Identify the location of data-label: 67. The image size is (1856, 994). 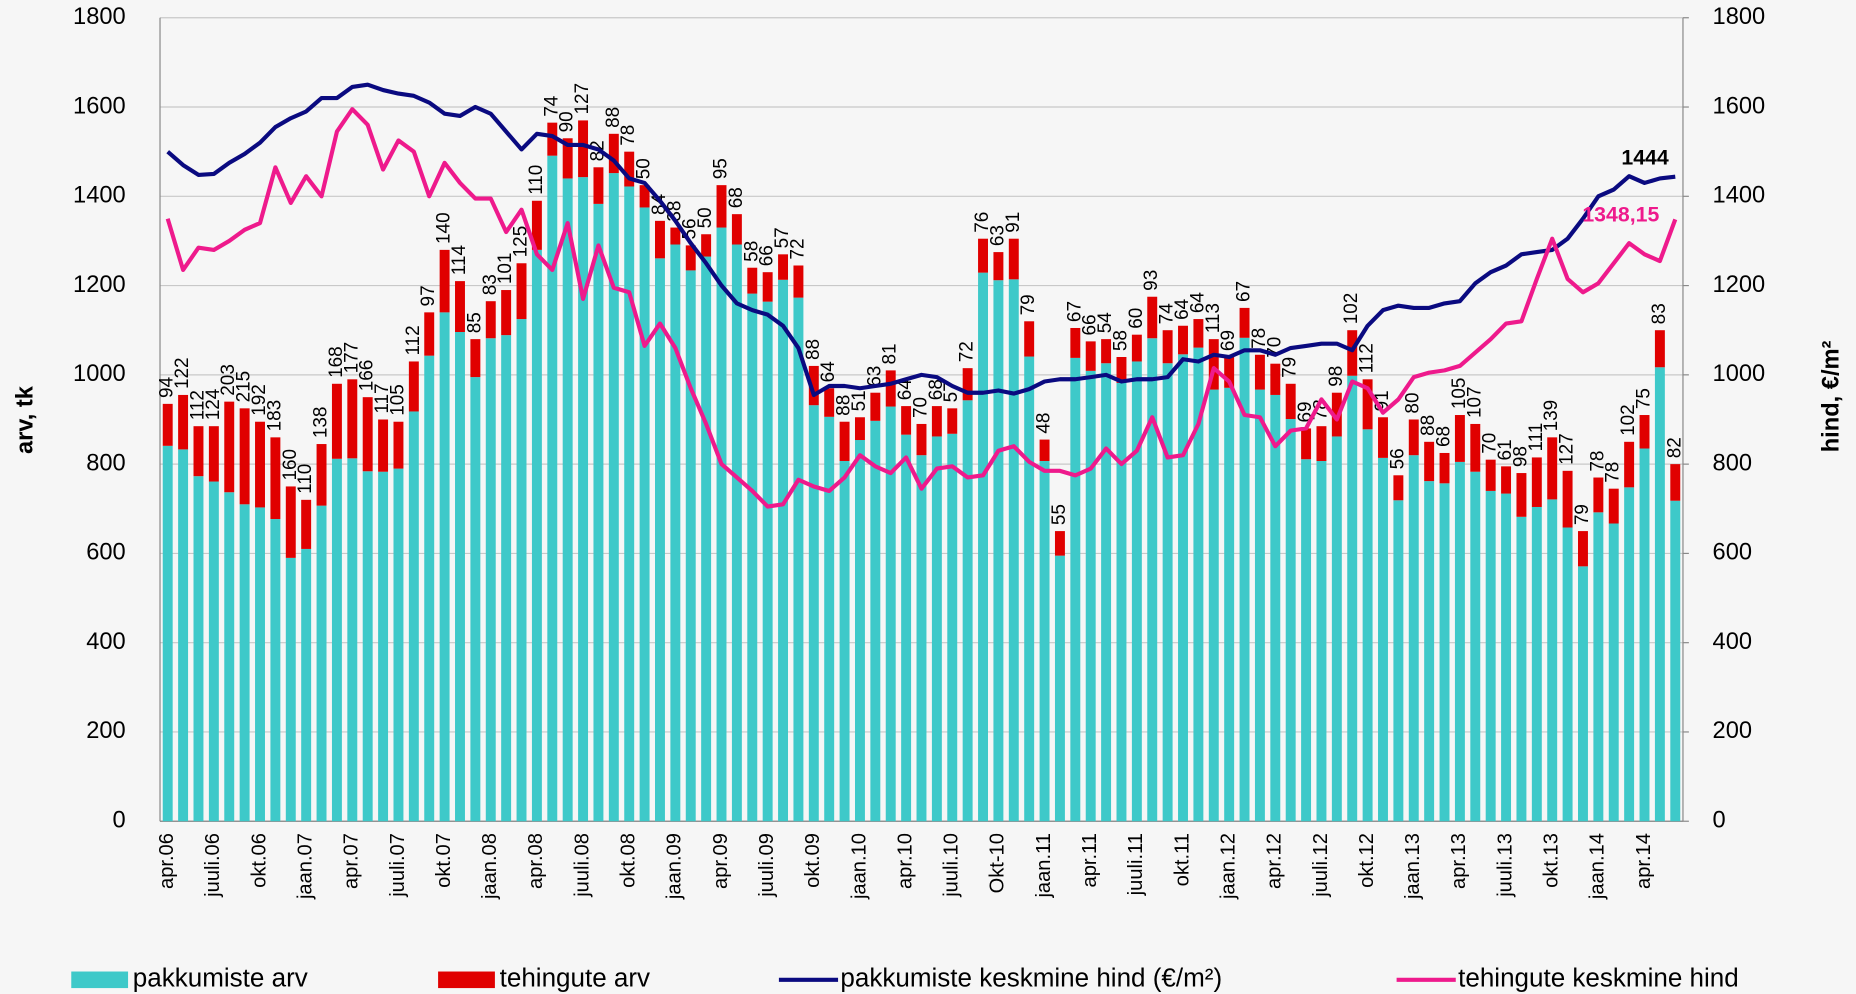
(1074, 311).